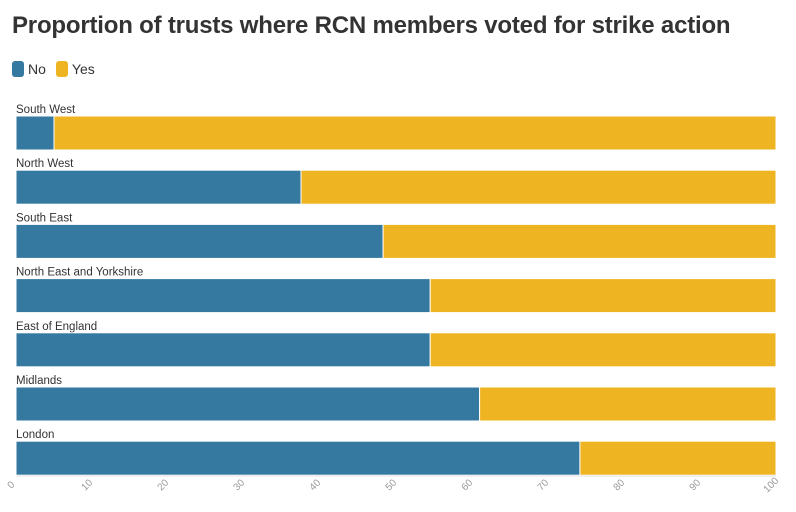 This screenshot has height=512, width=796. Describe the element at coordinates (620, 485) in the screenshot. I see `x-tick-label: 80` at that location.